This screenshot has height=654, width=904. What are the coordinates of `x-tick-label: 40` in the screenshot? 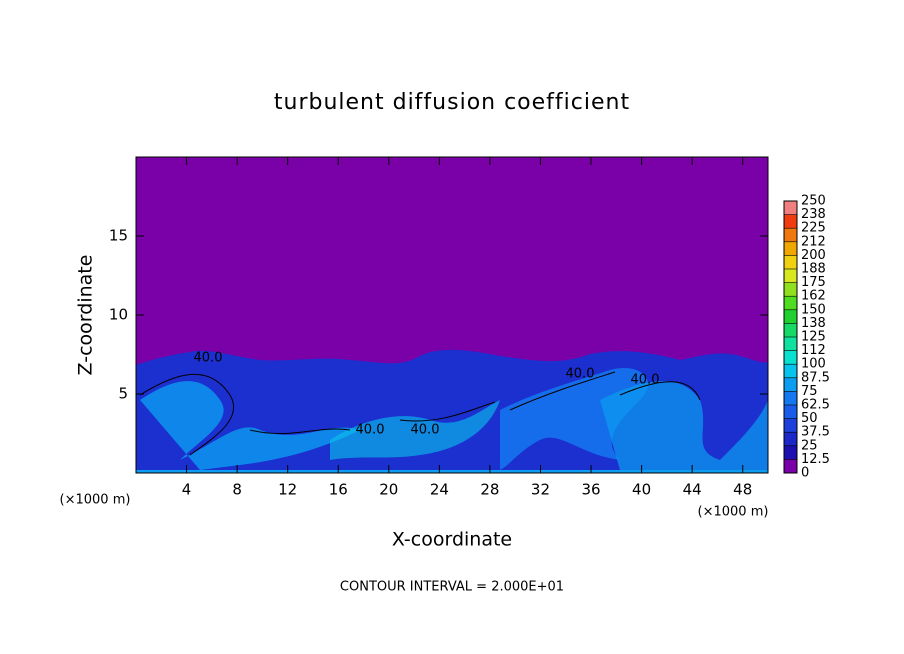 It's located at (641, 490).